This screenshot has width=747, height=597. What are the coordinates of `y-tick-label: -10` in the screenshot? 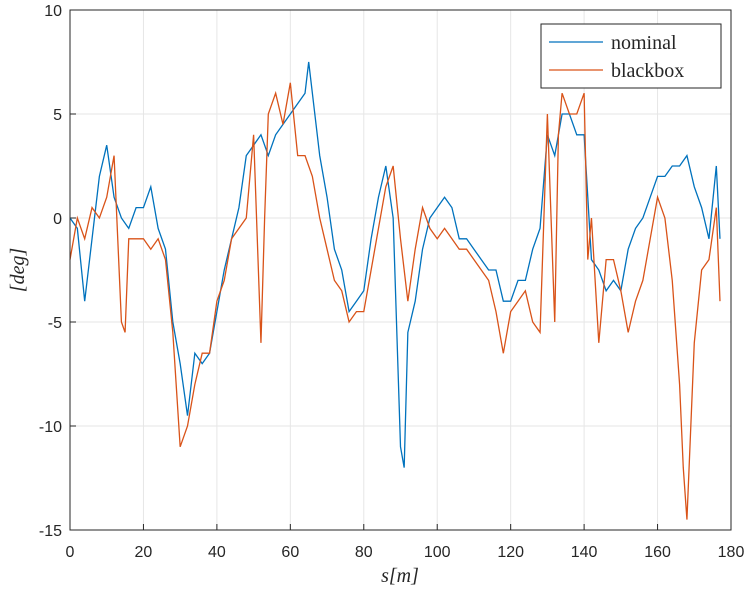 It's located at (50, 427).